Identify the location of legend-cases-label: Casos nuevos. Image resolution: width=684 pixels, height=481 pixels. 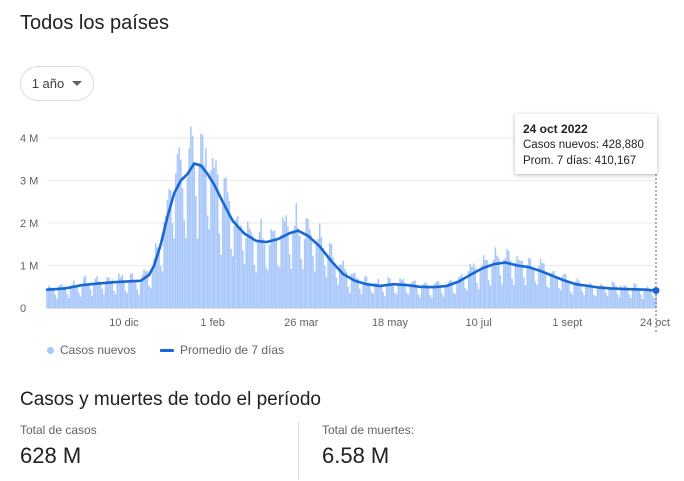
(98, 350).